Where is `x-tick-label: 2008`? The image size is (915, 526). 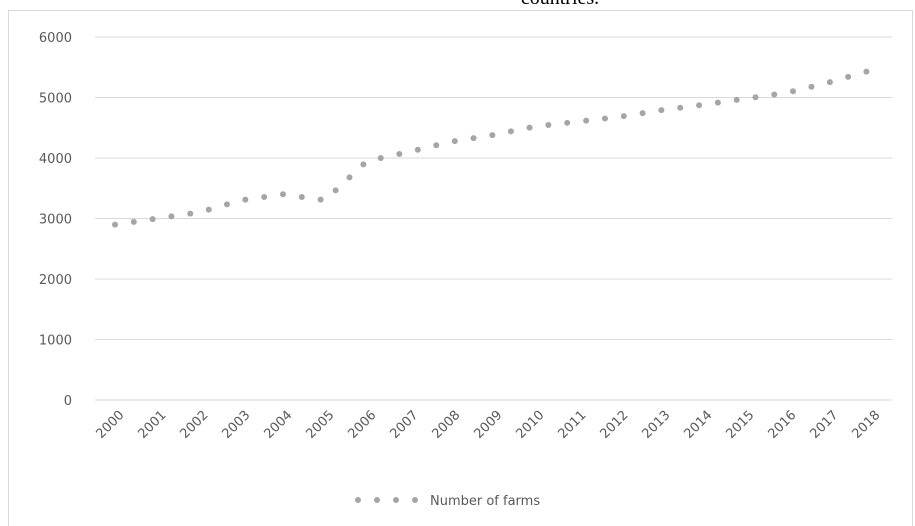 x-tick-label: 2008 is located at coordinates (446, 425).